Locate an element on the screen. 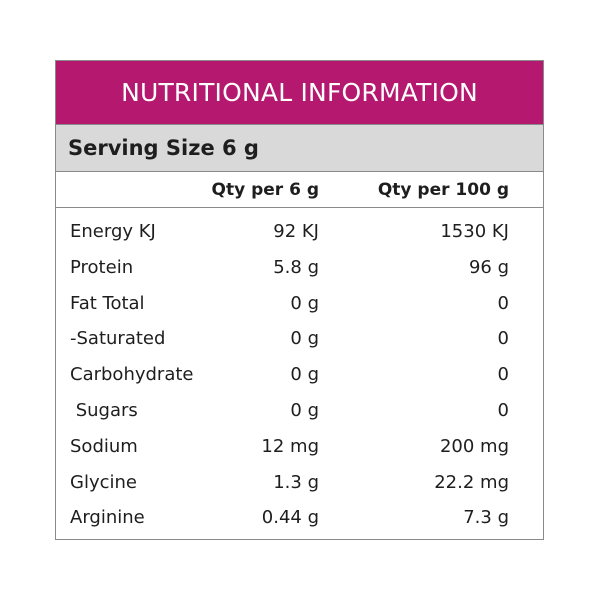  nutrient-row-fat-total: Fat Total 0 g 0 is located at coordinates (299, 304).